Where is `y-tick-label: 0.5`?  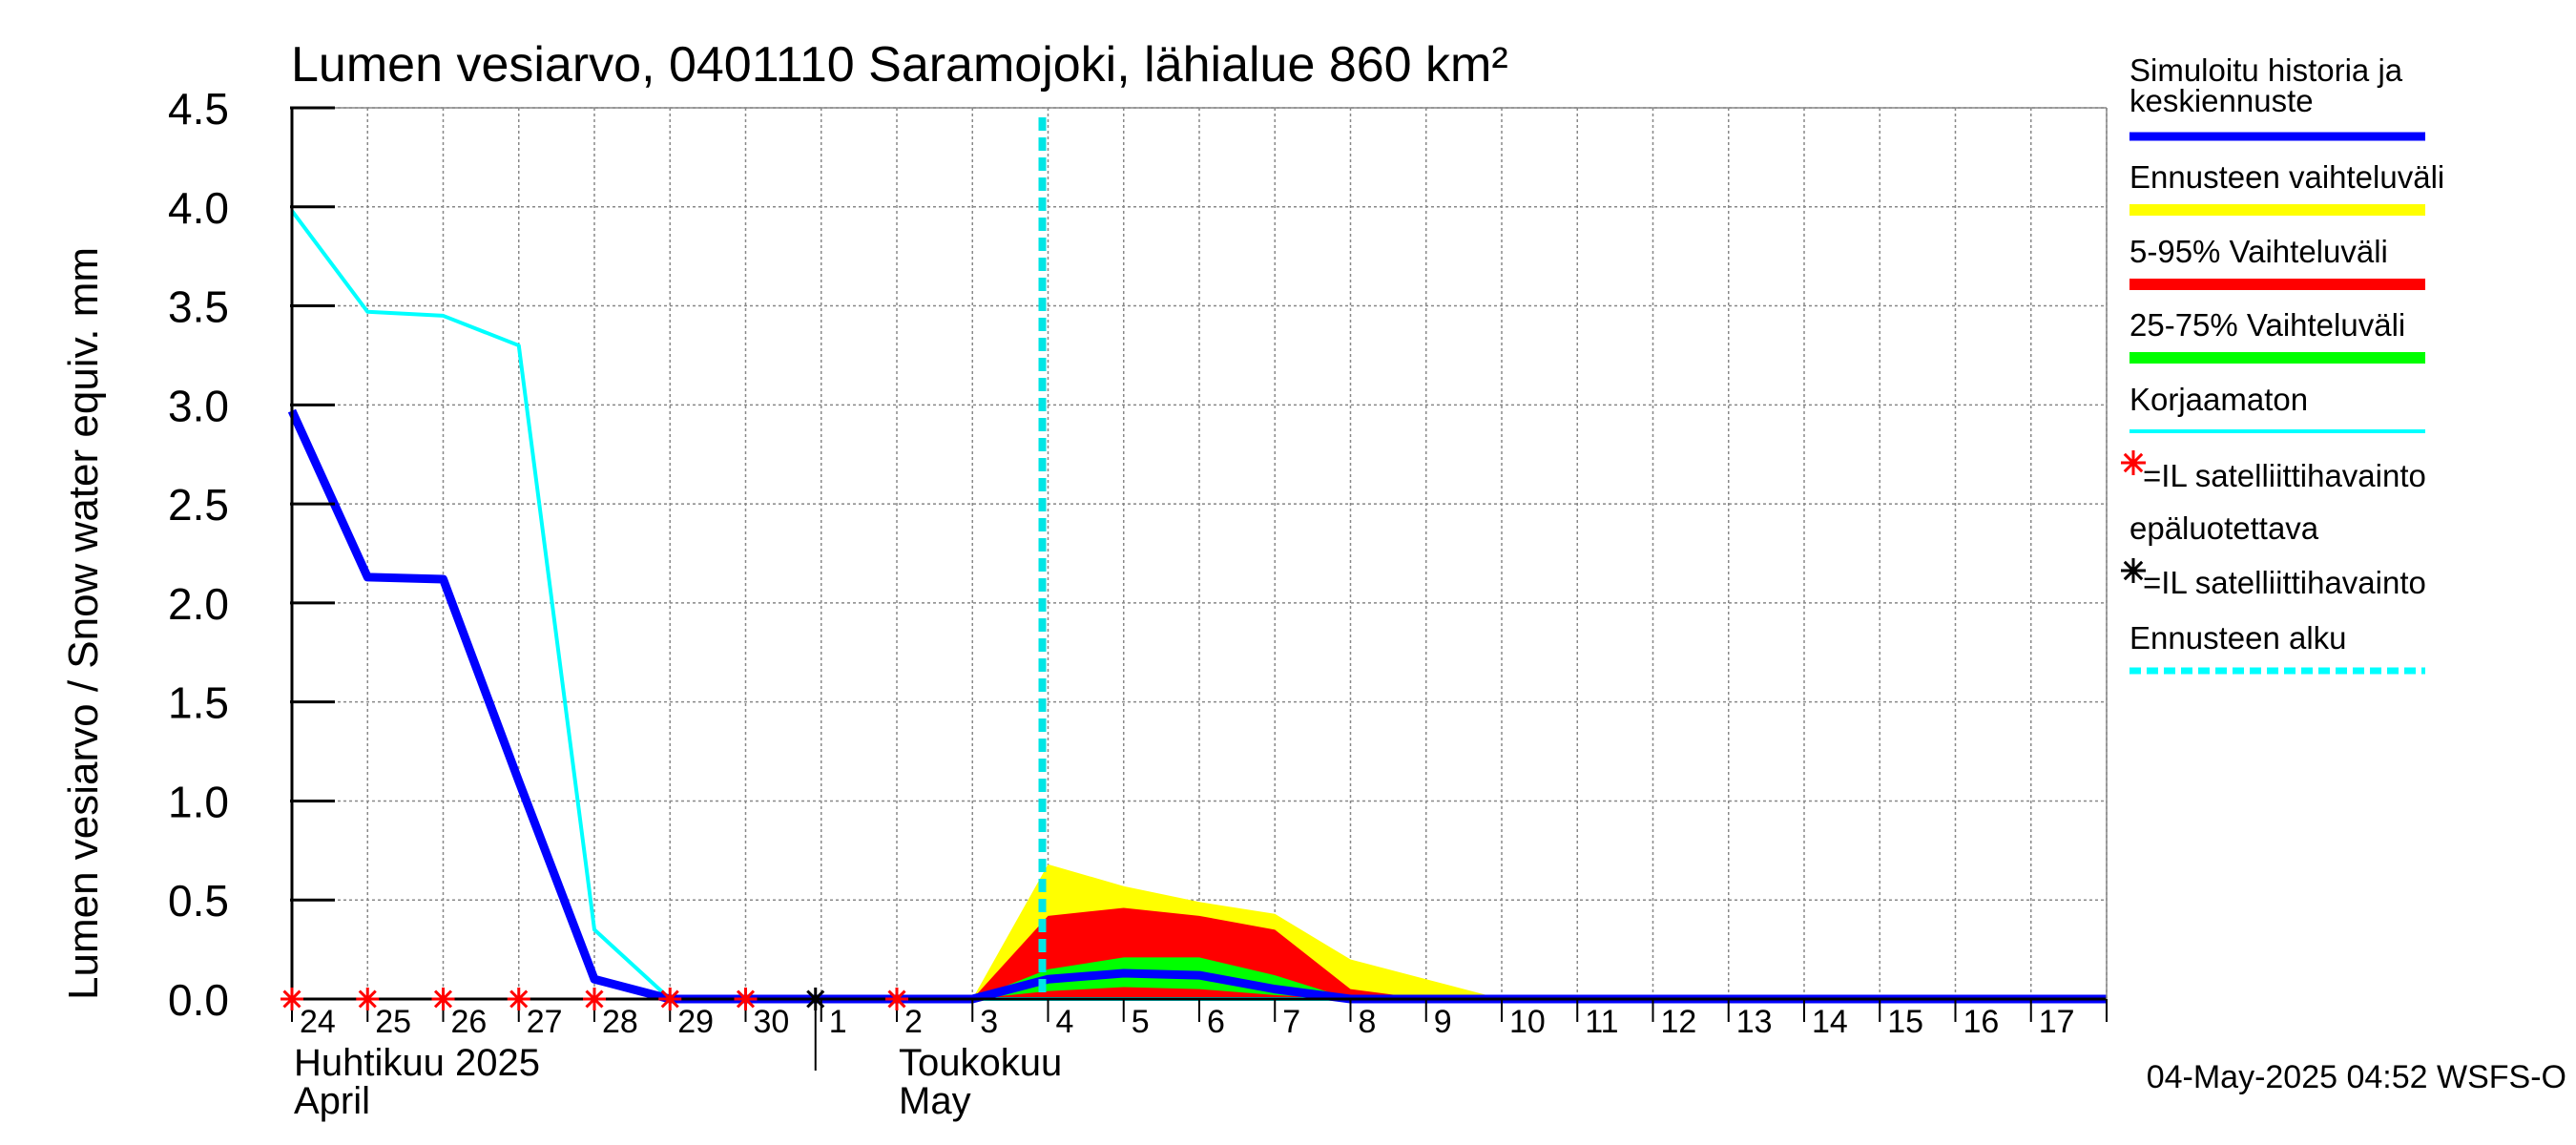 y-tick-label: 0.5 is located at coordinates (198, 901).